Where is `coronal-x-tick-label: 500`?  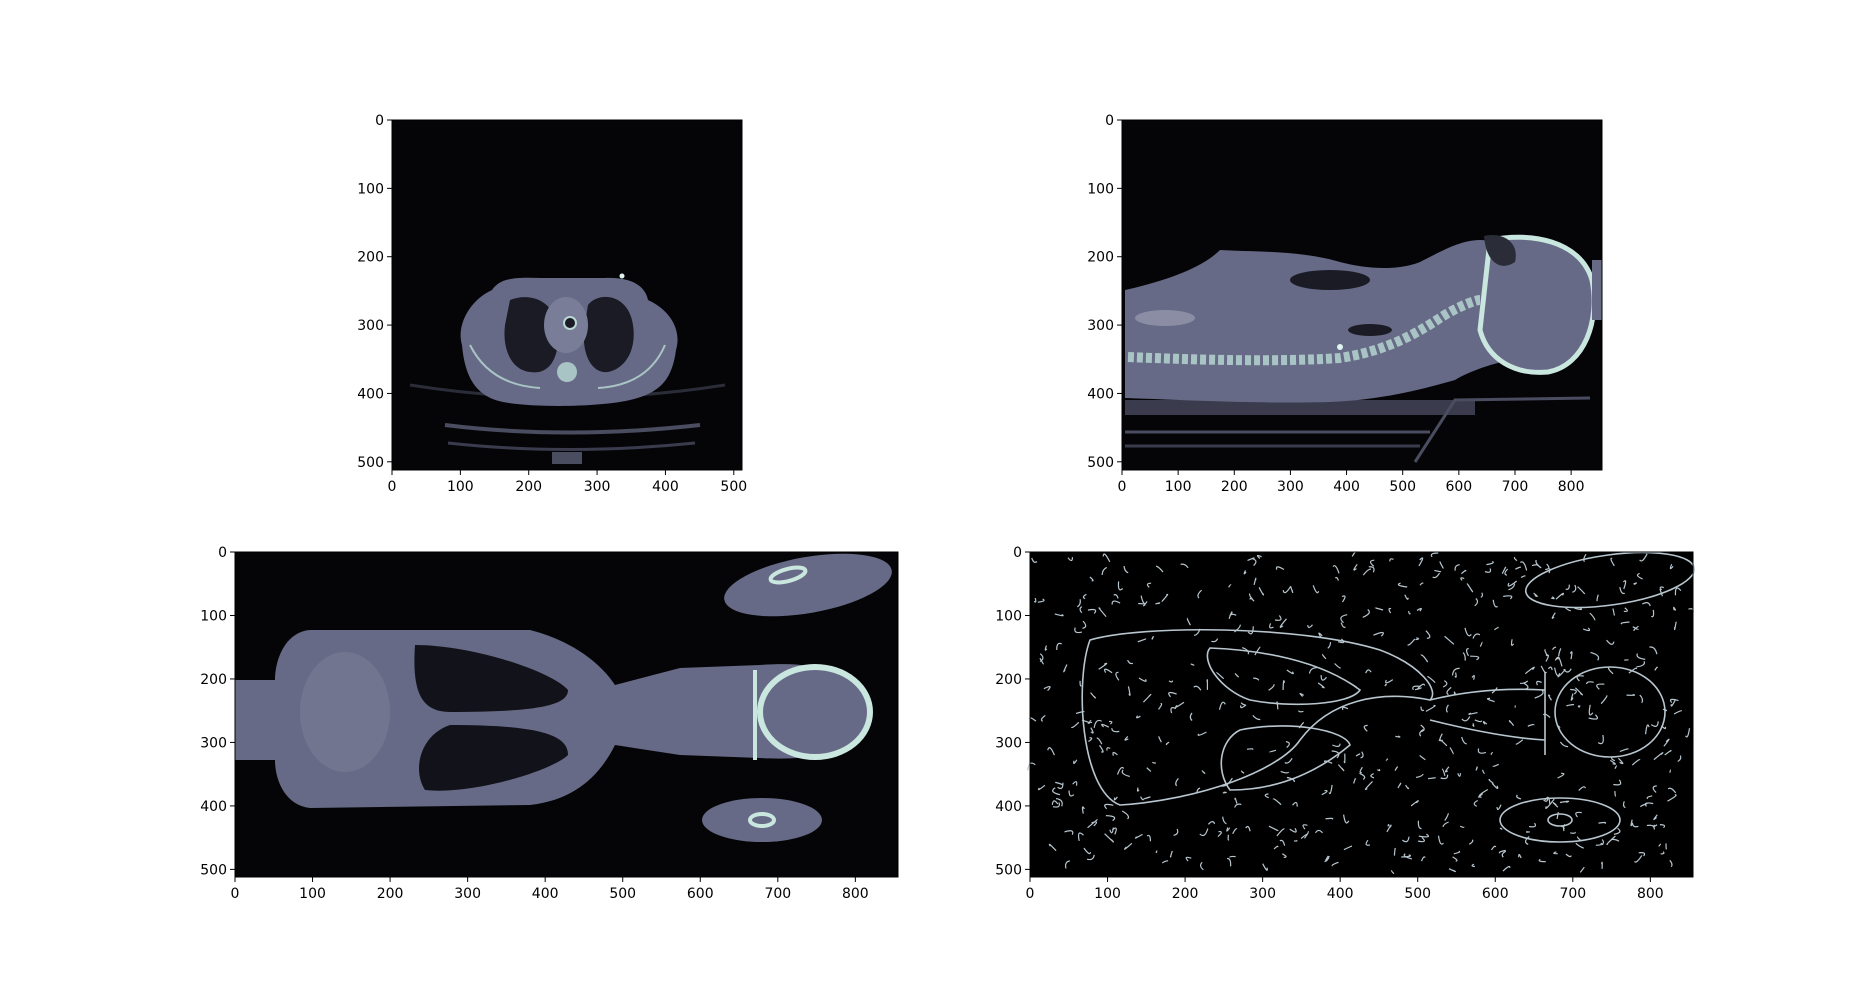 coronal-x-tick-label: 500 is located at coordinates (622, 894).